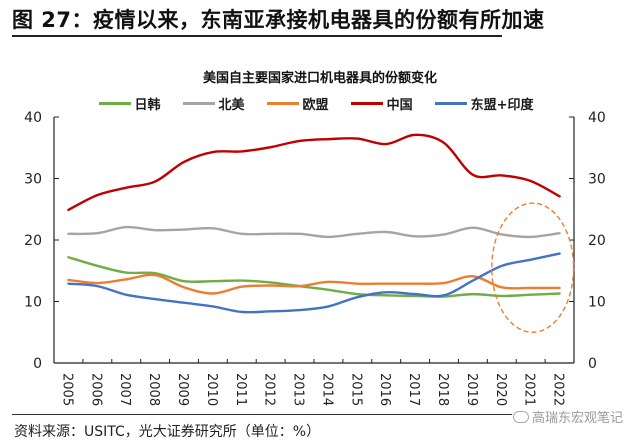 Image resolution: width=640 pixels, height=447 pixels. What do you see at coordinates (278, 20) in the screenshot?
I see `figure-title: 图 27：疫情以来，东南亚承接机电器具的份额有所加速` at bounding box center [278, 20].